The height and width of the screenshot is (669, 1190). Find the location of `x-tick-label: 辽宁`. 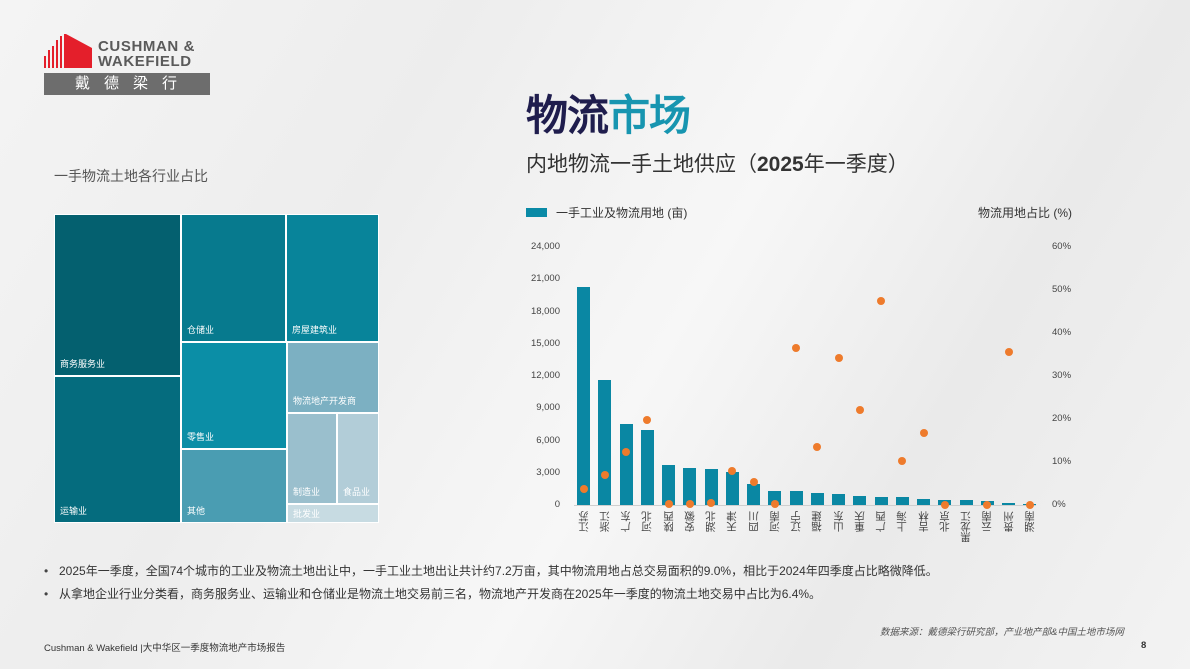

x-tick-label: 辽宁 is located at coordinates (796, 521).